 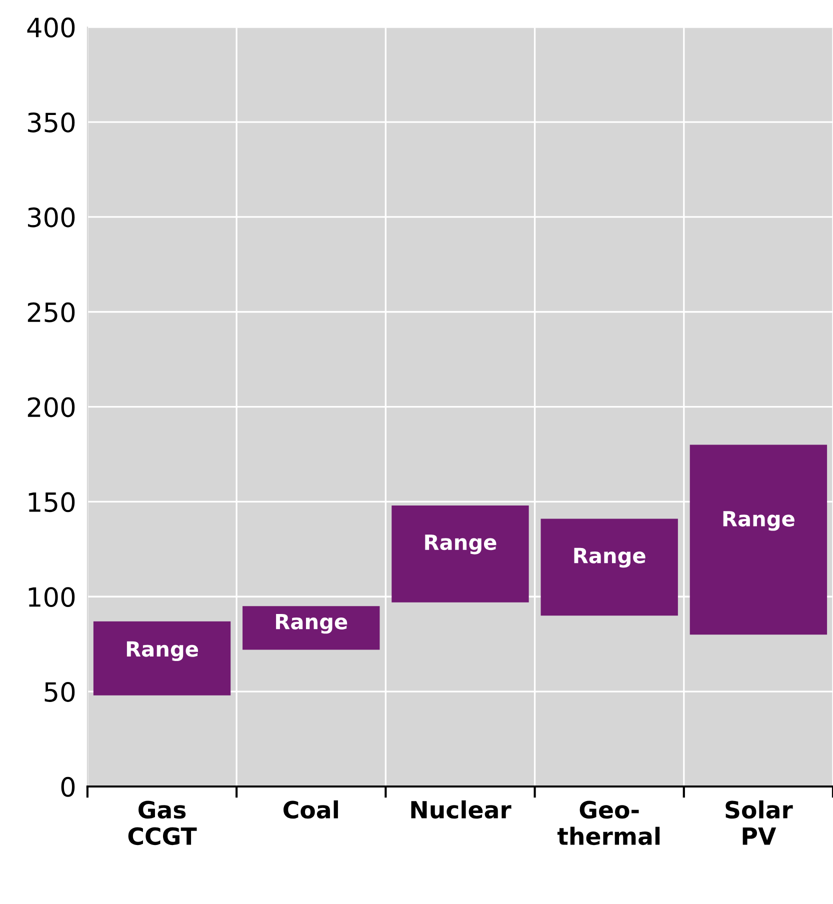 What do you see at coordinates (51, 597) in the screenshot?
I see `y-tick-label: 100` at bounding box center [51, 597].